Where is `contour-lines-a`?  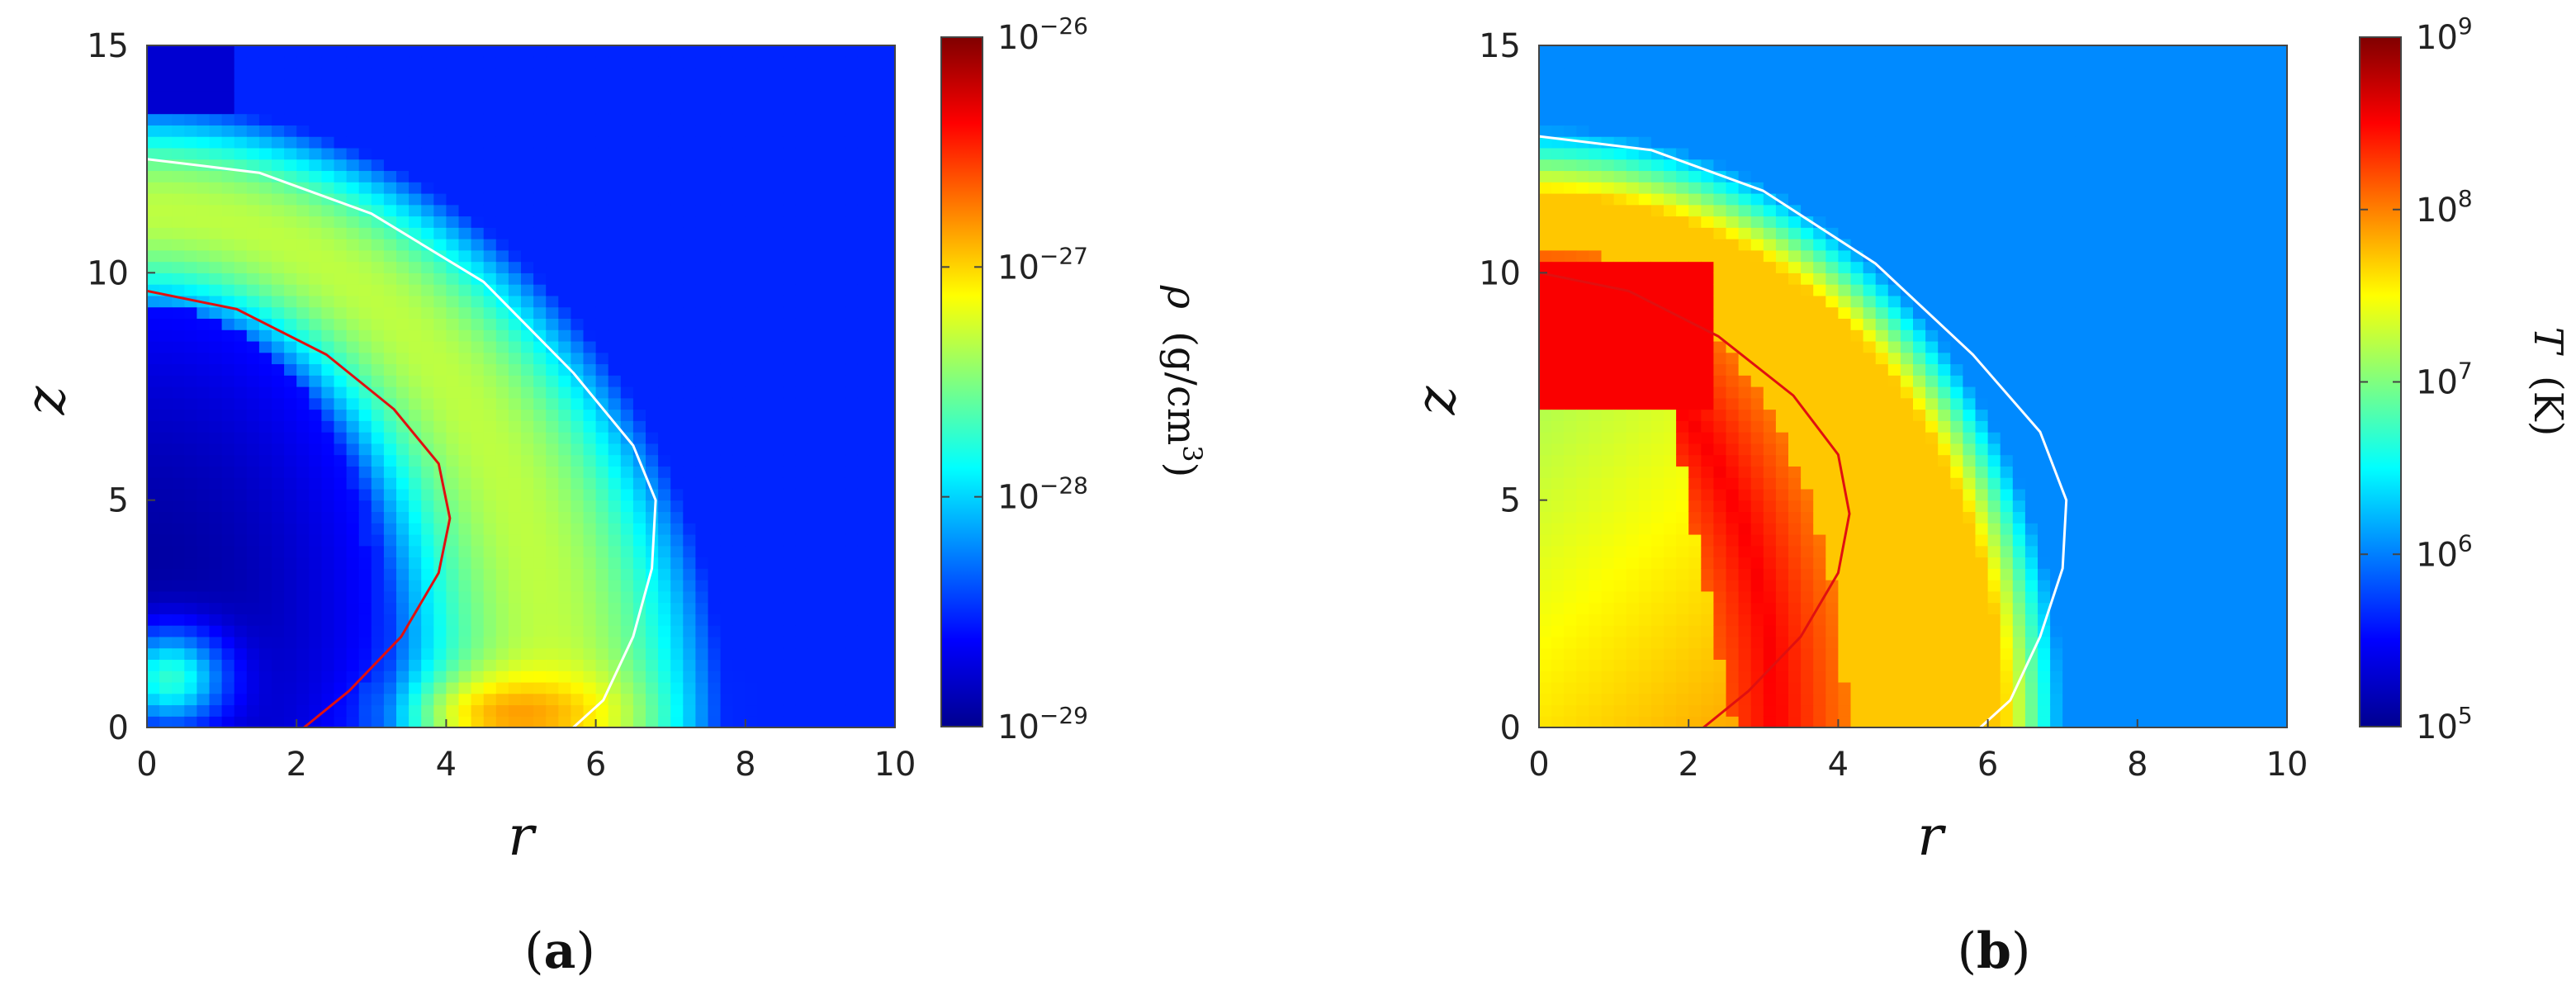 contour-lines-a is located at coordinates (402, 442).